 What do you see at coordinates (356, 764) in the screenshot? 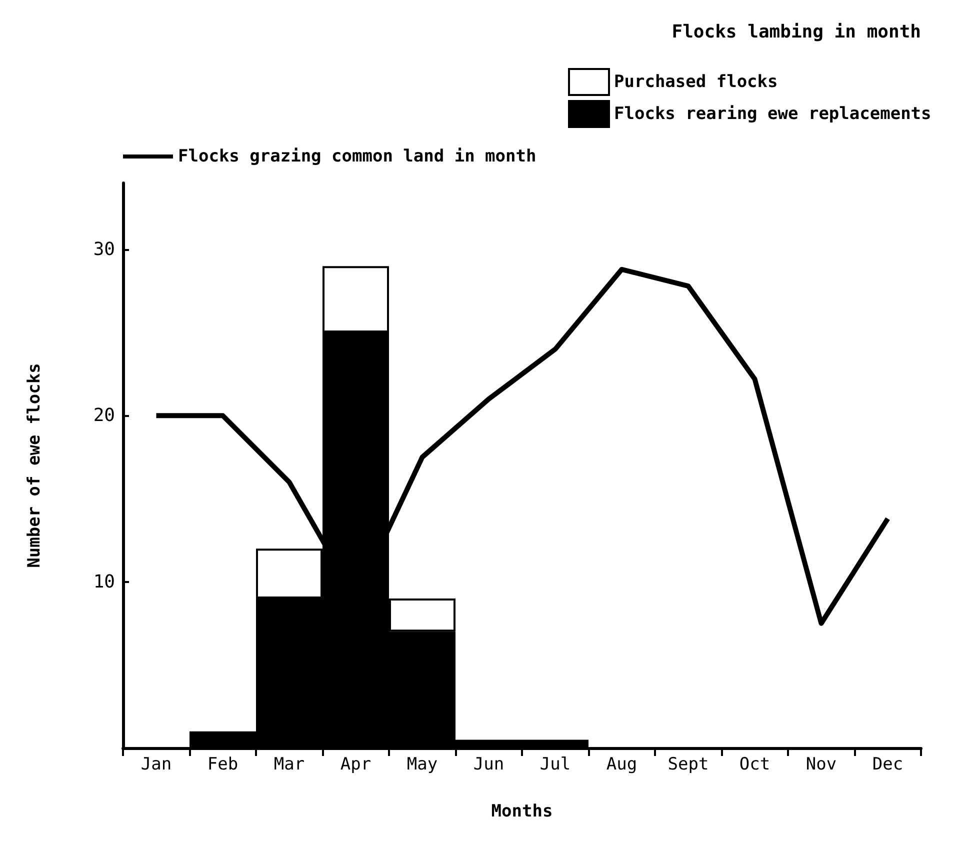
I see `x-tick-label: Apr` at bounding box center [356, 764].